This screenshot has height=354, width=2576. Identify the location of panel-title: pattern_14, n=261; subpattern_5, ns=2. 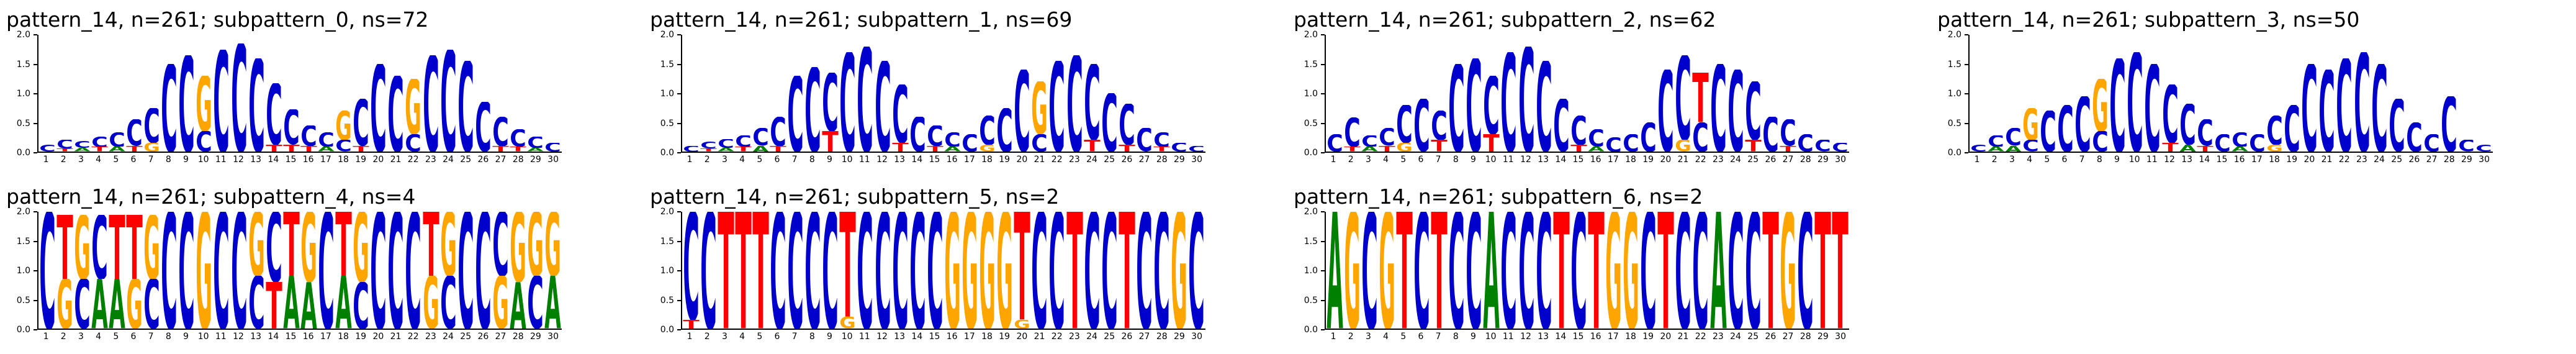
(855, 196).